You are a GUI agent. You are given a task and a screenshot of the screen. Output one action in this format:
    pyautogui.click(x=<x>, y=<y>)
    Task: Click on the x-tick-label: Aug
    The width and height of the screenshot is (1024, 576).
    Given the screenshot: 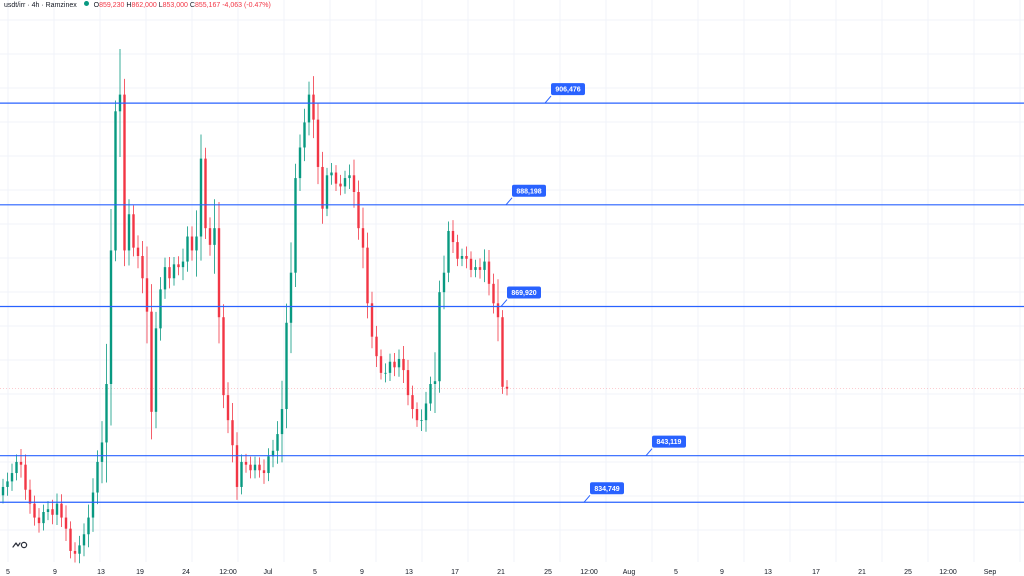 What is the action you would take?
    pyautogui.click(x=629, y=572)
    